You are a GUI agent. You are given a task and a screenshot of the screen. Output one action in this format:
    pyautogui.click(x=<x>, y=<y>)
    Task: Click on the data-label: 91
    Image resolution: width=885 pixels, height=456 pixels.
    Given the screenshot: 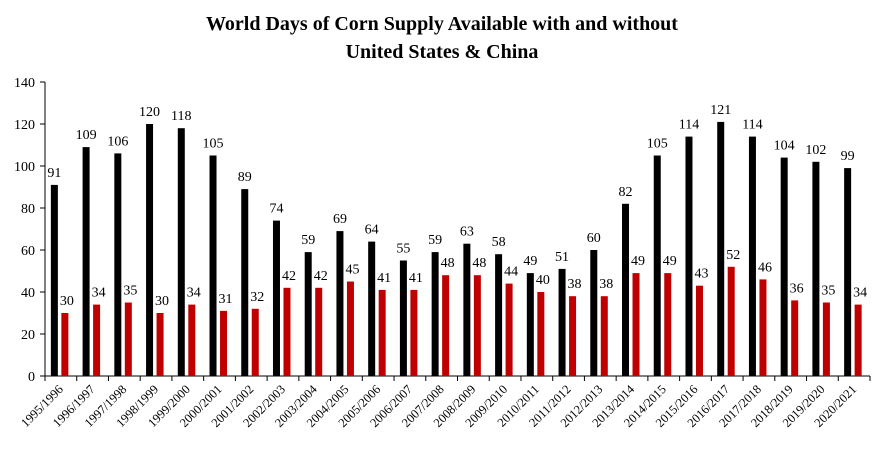 What is the action you would take?
    pyautogui.click(x=54, y=173)
    